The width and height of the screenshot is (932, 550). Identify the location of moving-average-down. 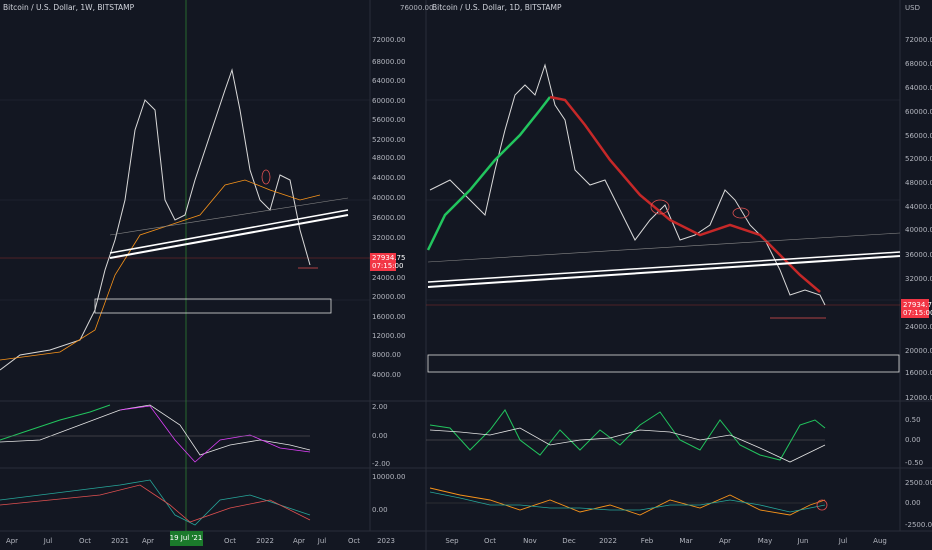
(685, 194).